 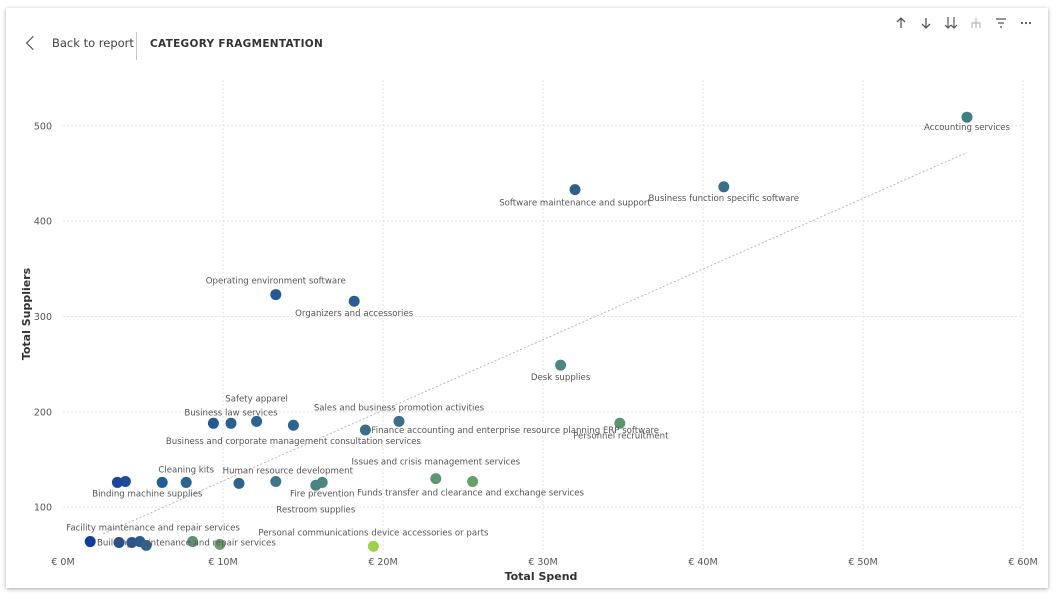 I want to click on y-tick-label: 500, so click(x=43, y=126).